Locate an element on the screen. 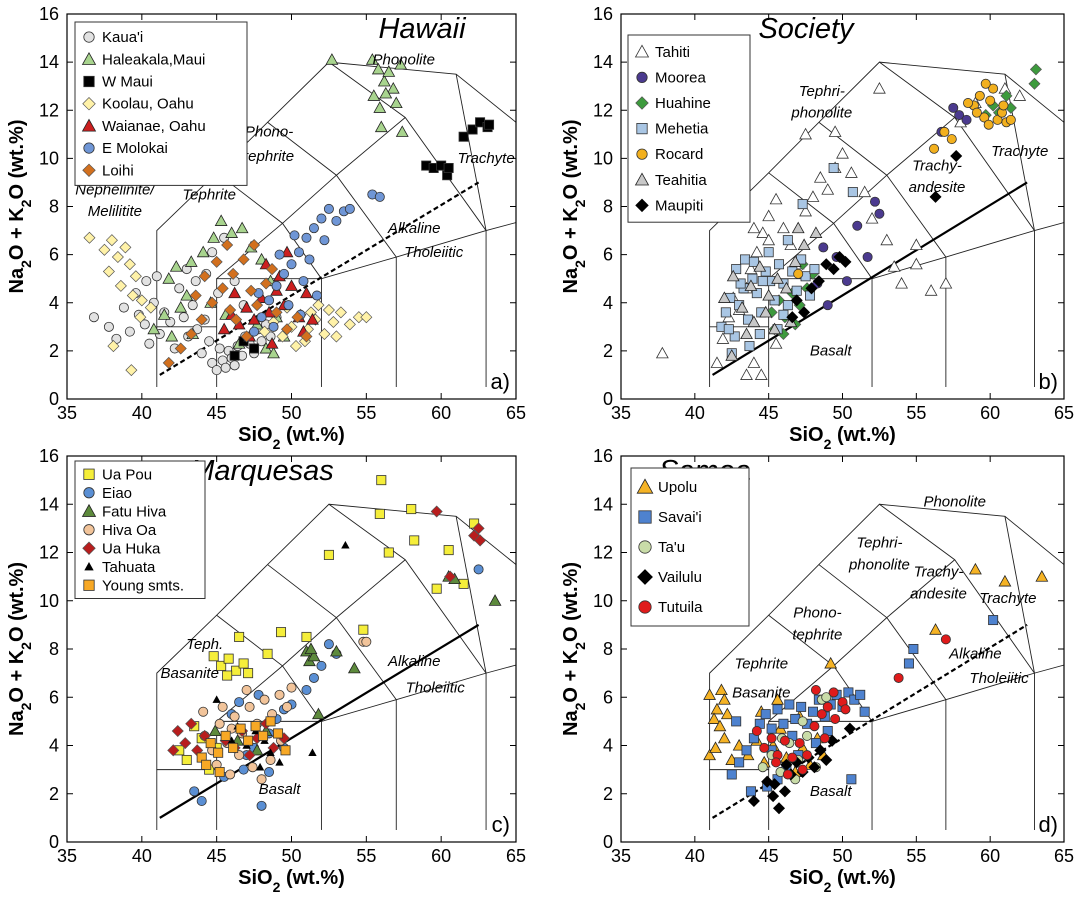 The image size is (1084, 915). legend-box is located at coordinates (161, 103).